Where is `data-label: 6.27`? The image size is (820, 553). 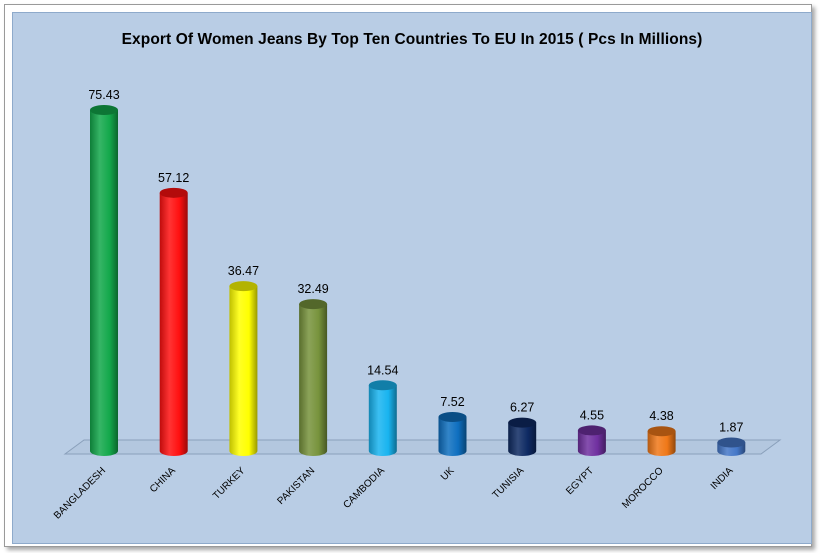
data-label: 6.27 is located at coordinates (522, 408).